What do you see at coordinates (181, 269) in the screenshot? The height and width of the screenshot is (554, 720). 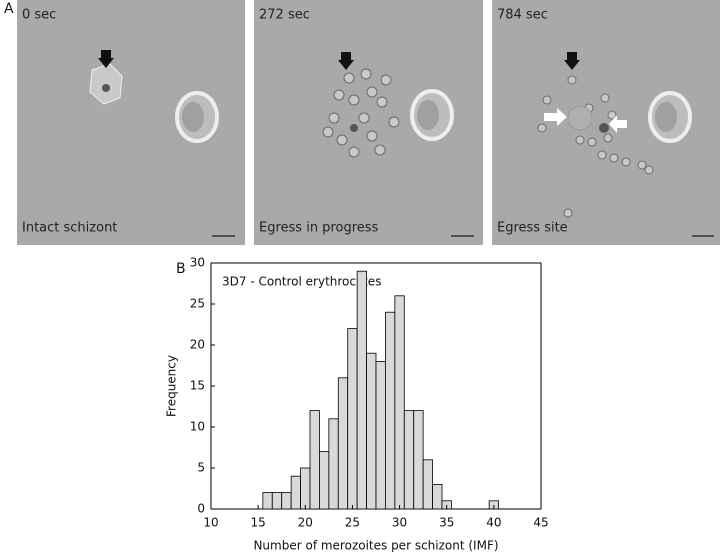 I see `panel-label: B` at bounding box center [181, 269].